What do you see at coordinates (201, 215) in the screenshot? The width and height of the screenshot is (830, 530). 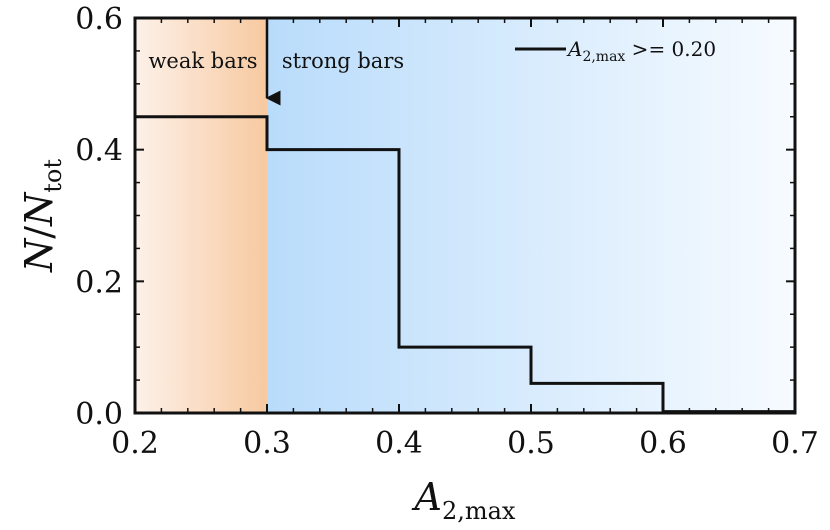 I see `weak-bars-region` at bounding box center [201, 215].